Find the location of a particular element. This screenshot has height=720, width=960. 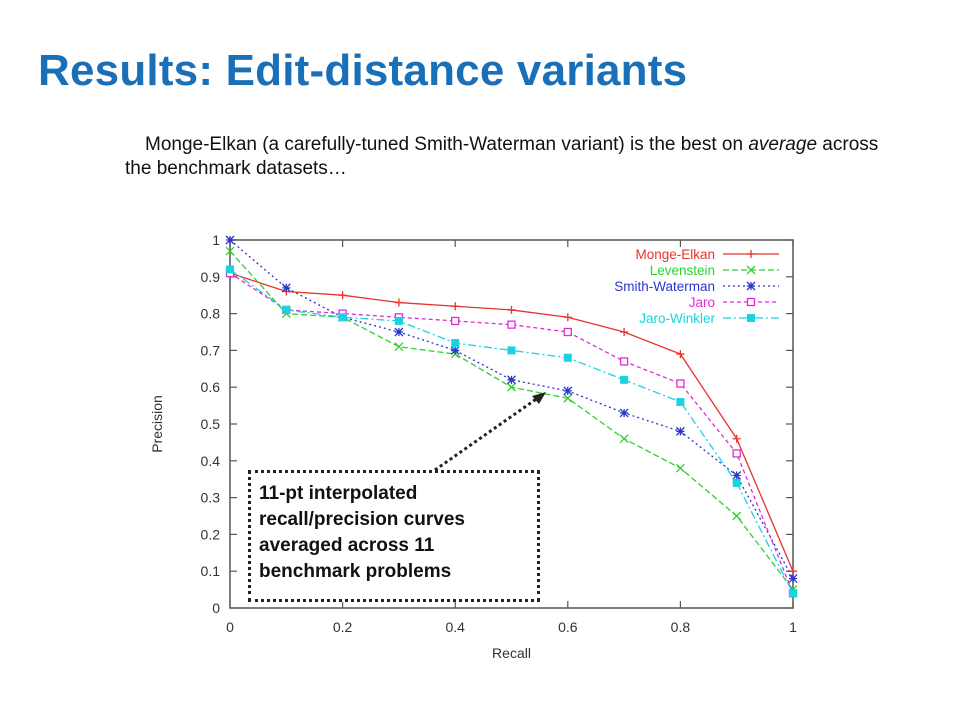

x-axis-label: Recall is located at coordinates (511, 653).